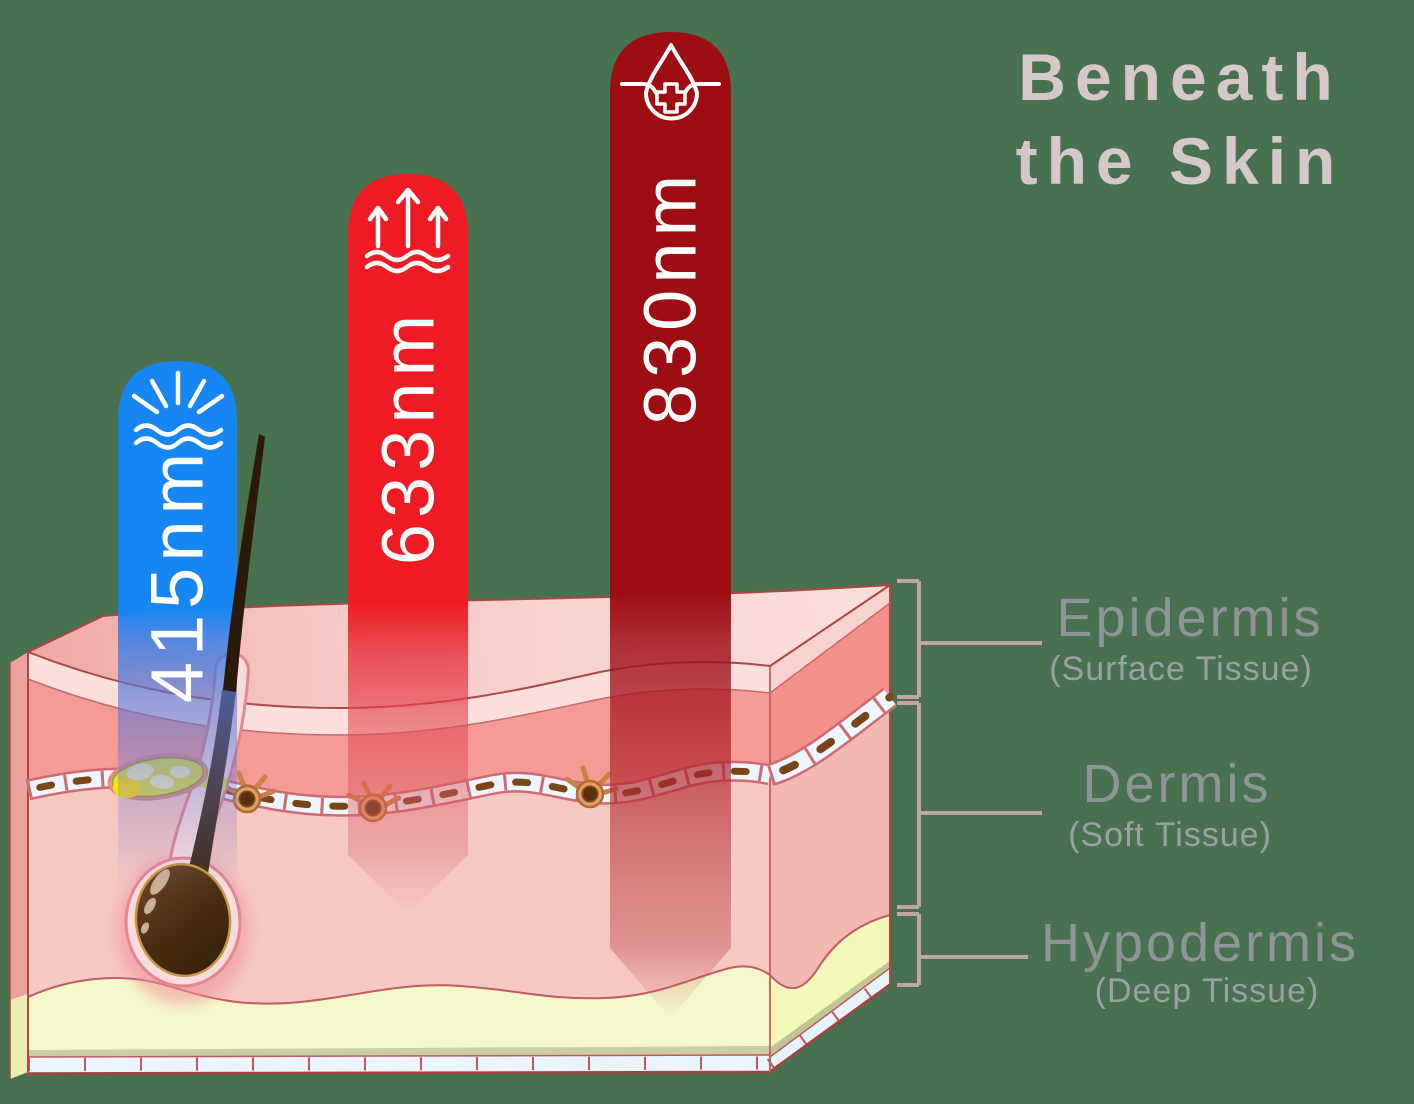 Image resolution: width=1414 pixels, height=1104 pixels. What do you see at coordinates (399, 1064) in the screenshot?
I see `bottom-cell-row-front` at bounding box center [399, 1064].